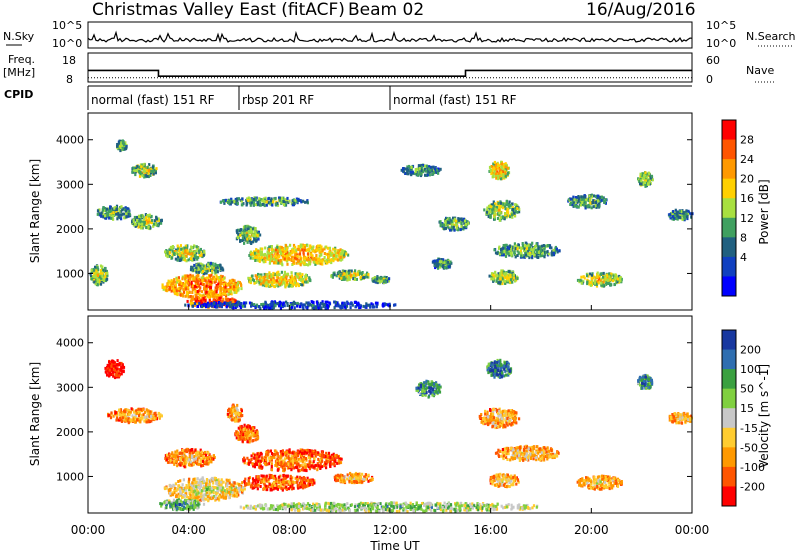 Image resolution: width=800 pixels, height=554 pixels. What do you see at coordinates (764, 211) in the screenshot?
I see `power-cbar-label: Power [dB]` at bounding box center [764, 211].